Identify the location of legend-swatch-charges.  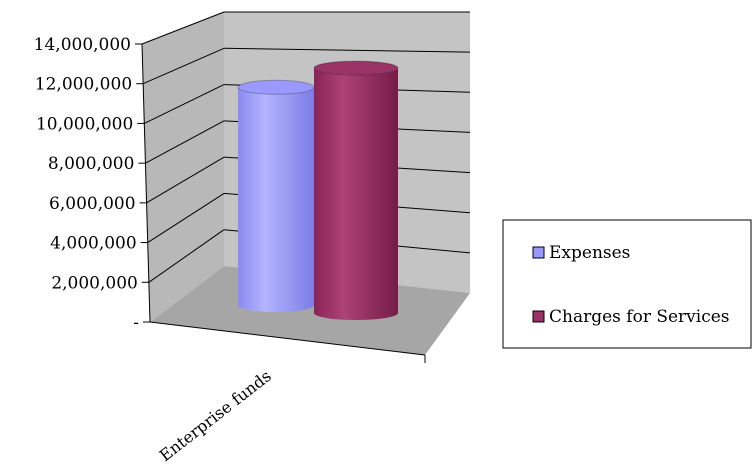
(538, 316).